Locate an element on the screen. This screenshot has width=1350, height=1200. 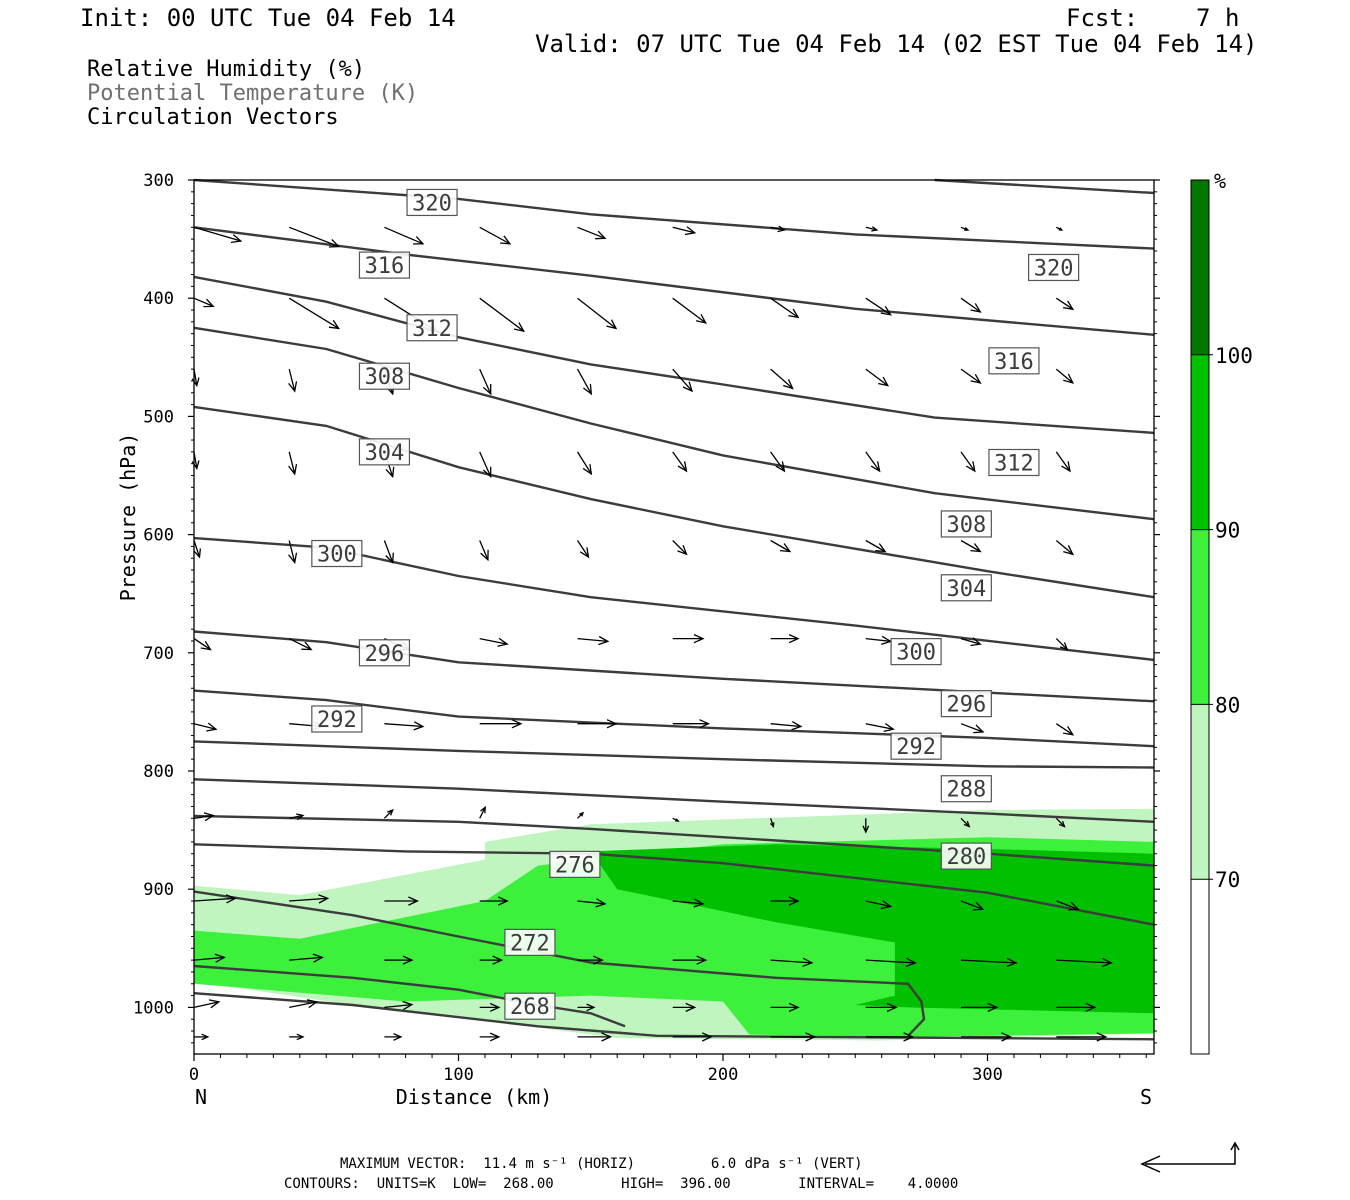
forecast-hour: Fcst: 7 h is located at coordinates (1153, 18).